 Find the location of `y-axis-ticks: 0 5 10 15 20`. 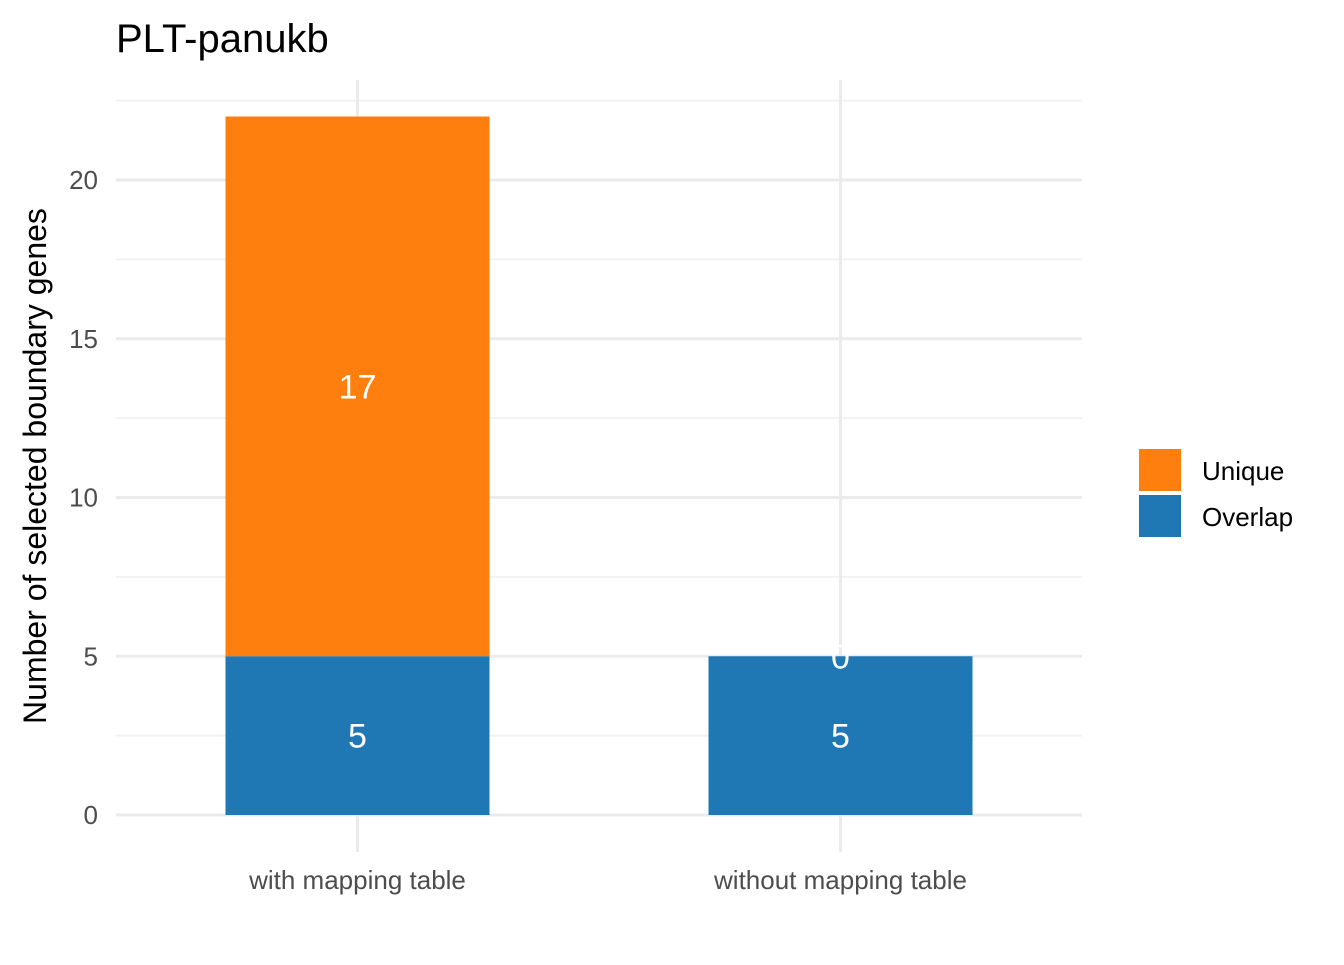

y-axis-ticks: 0 5 10 15 20 is located at coordinates (83, 497).